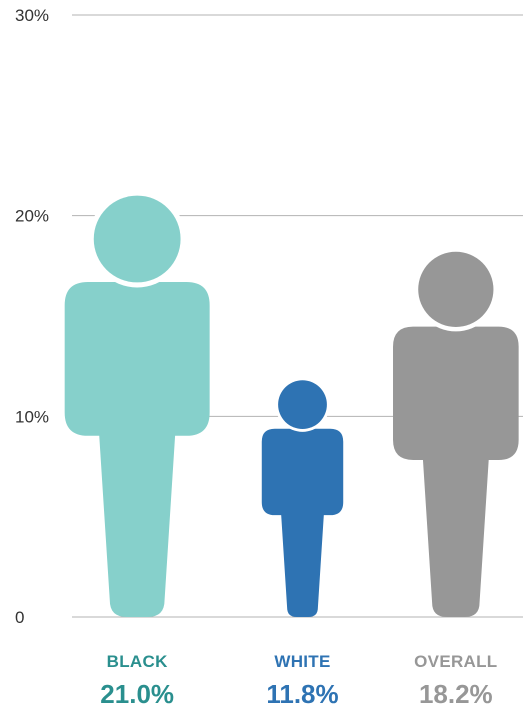 The height and width of the screenshot is (706, 525). Describe the element at coordinates (19, 617) in the screenshot. I see `y-tick-label: 0` at that location.